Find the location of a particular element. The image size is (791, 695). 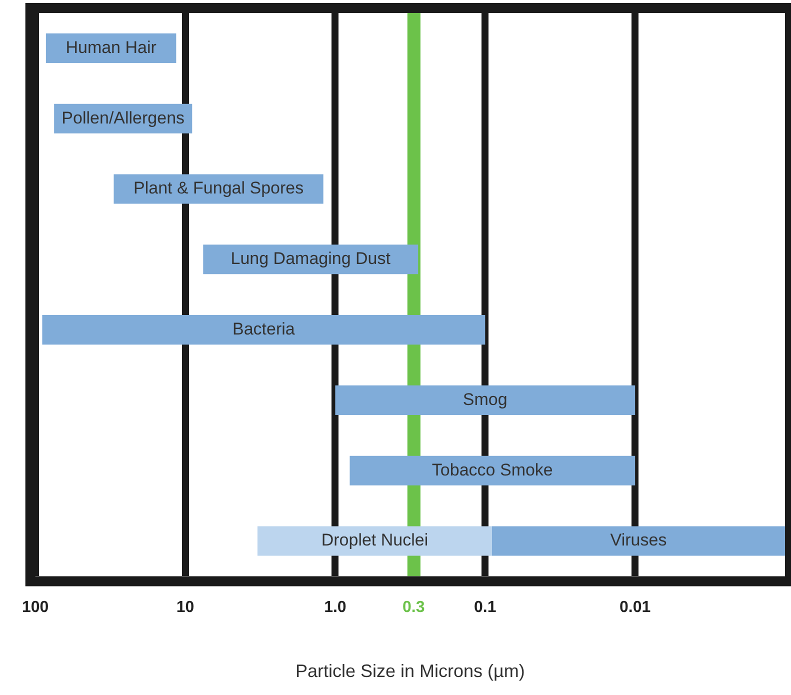

x-tick-label: 0.1 is located at coordinates (485, 607).